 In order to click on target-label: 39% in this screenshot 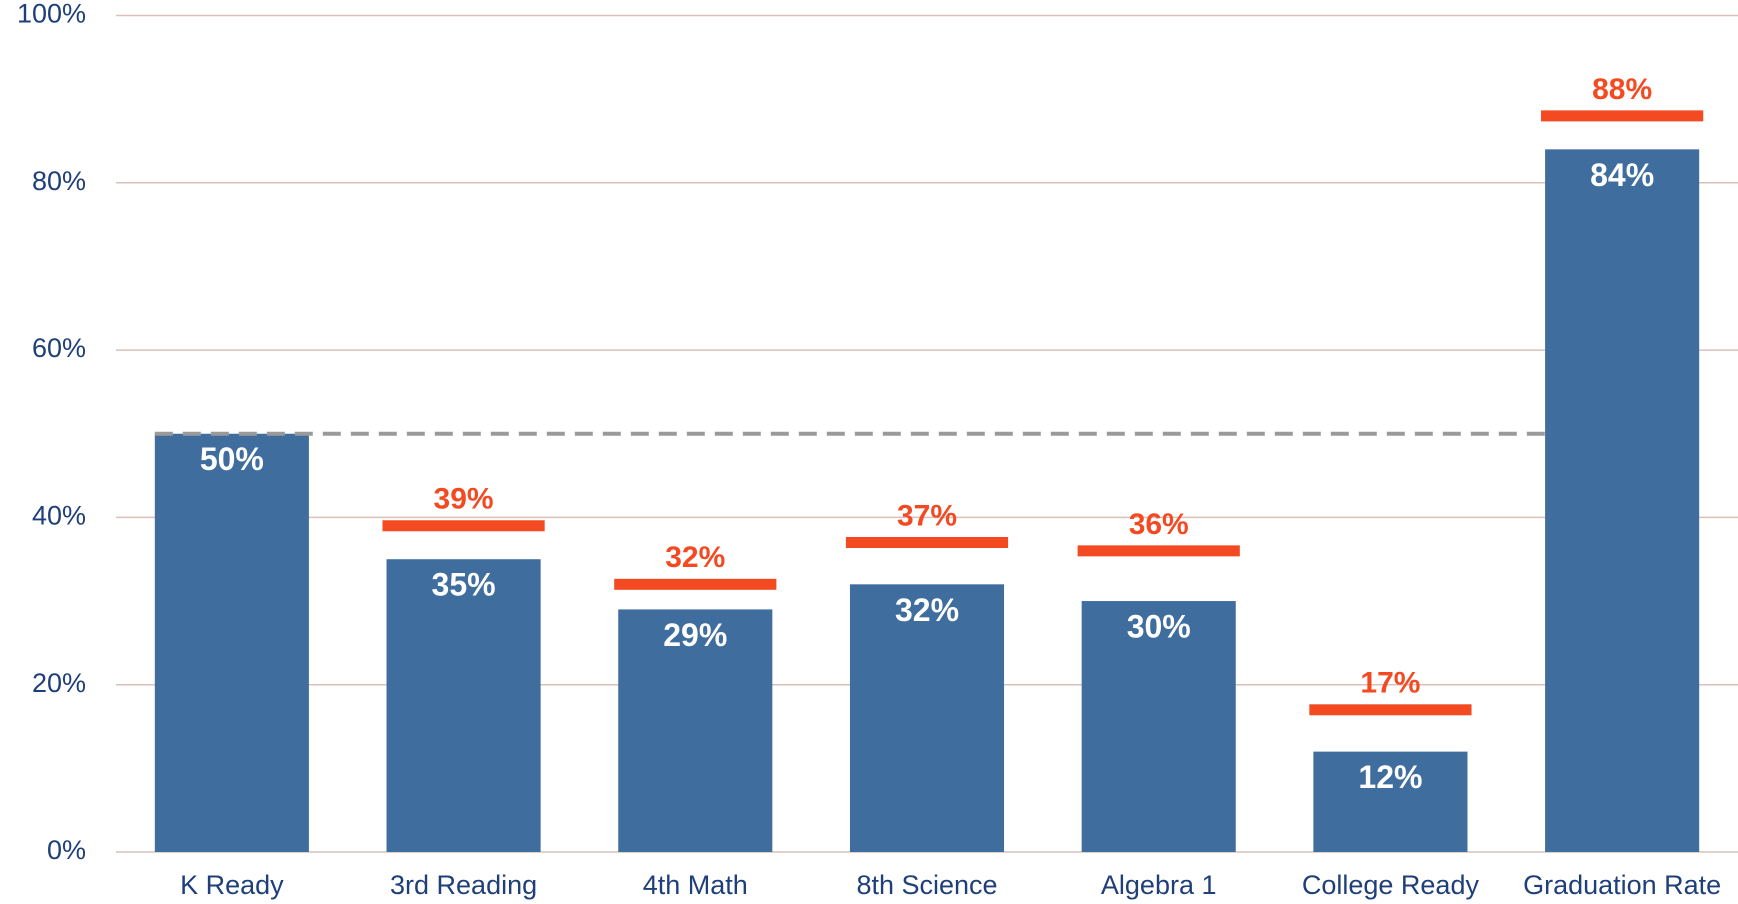, I will do `click(464, 499)`.